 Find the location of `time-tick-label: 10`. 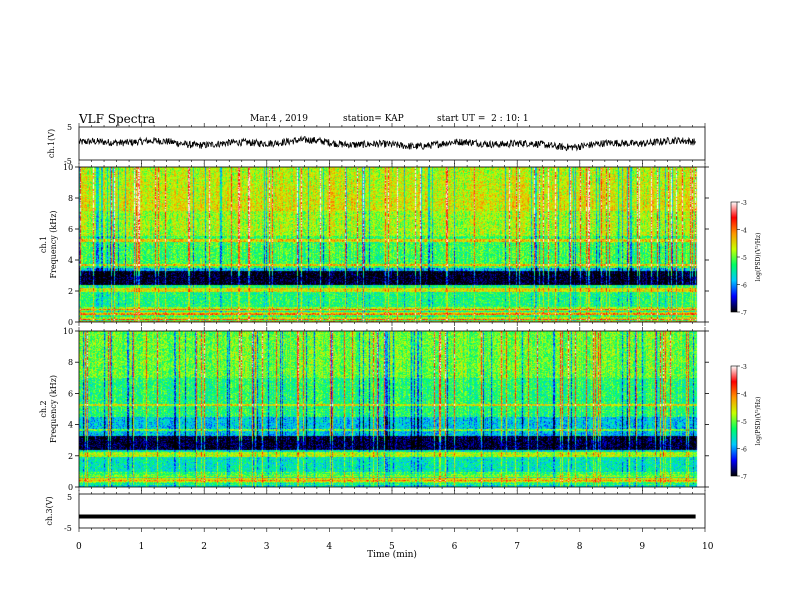

time-tick-label: 10 is located at coordinates (708, 547).